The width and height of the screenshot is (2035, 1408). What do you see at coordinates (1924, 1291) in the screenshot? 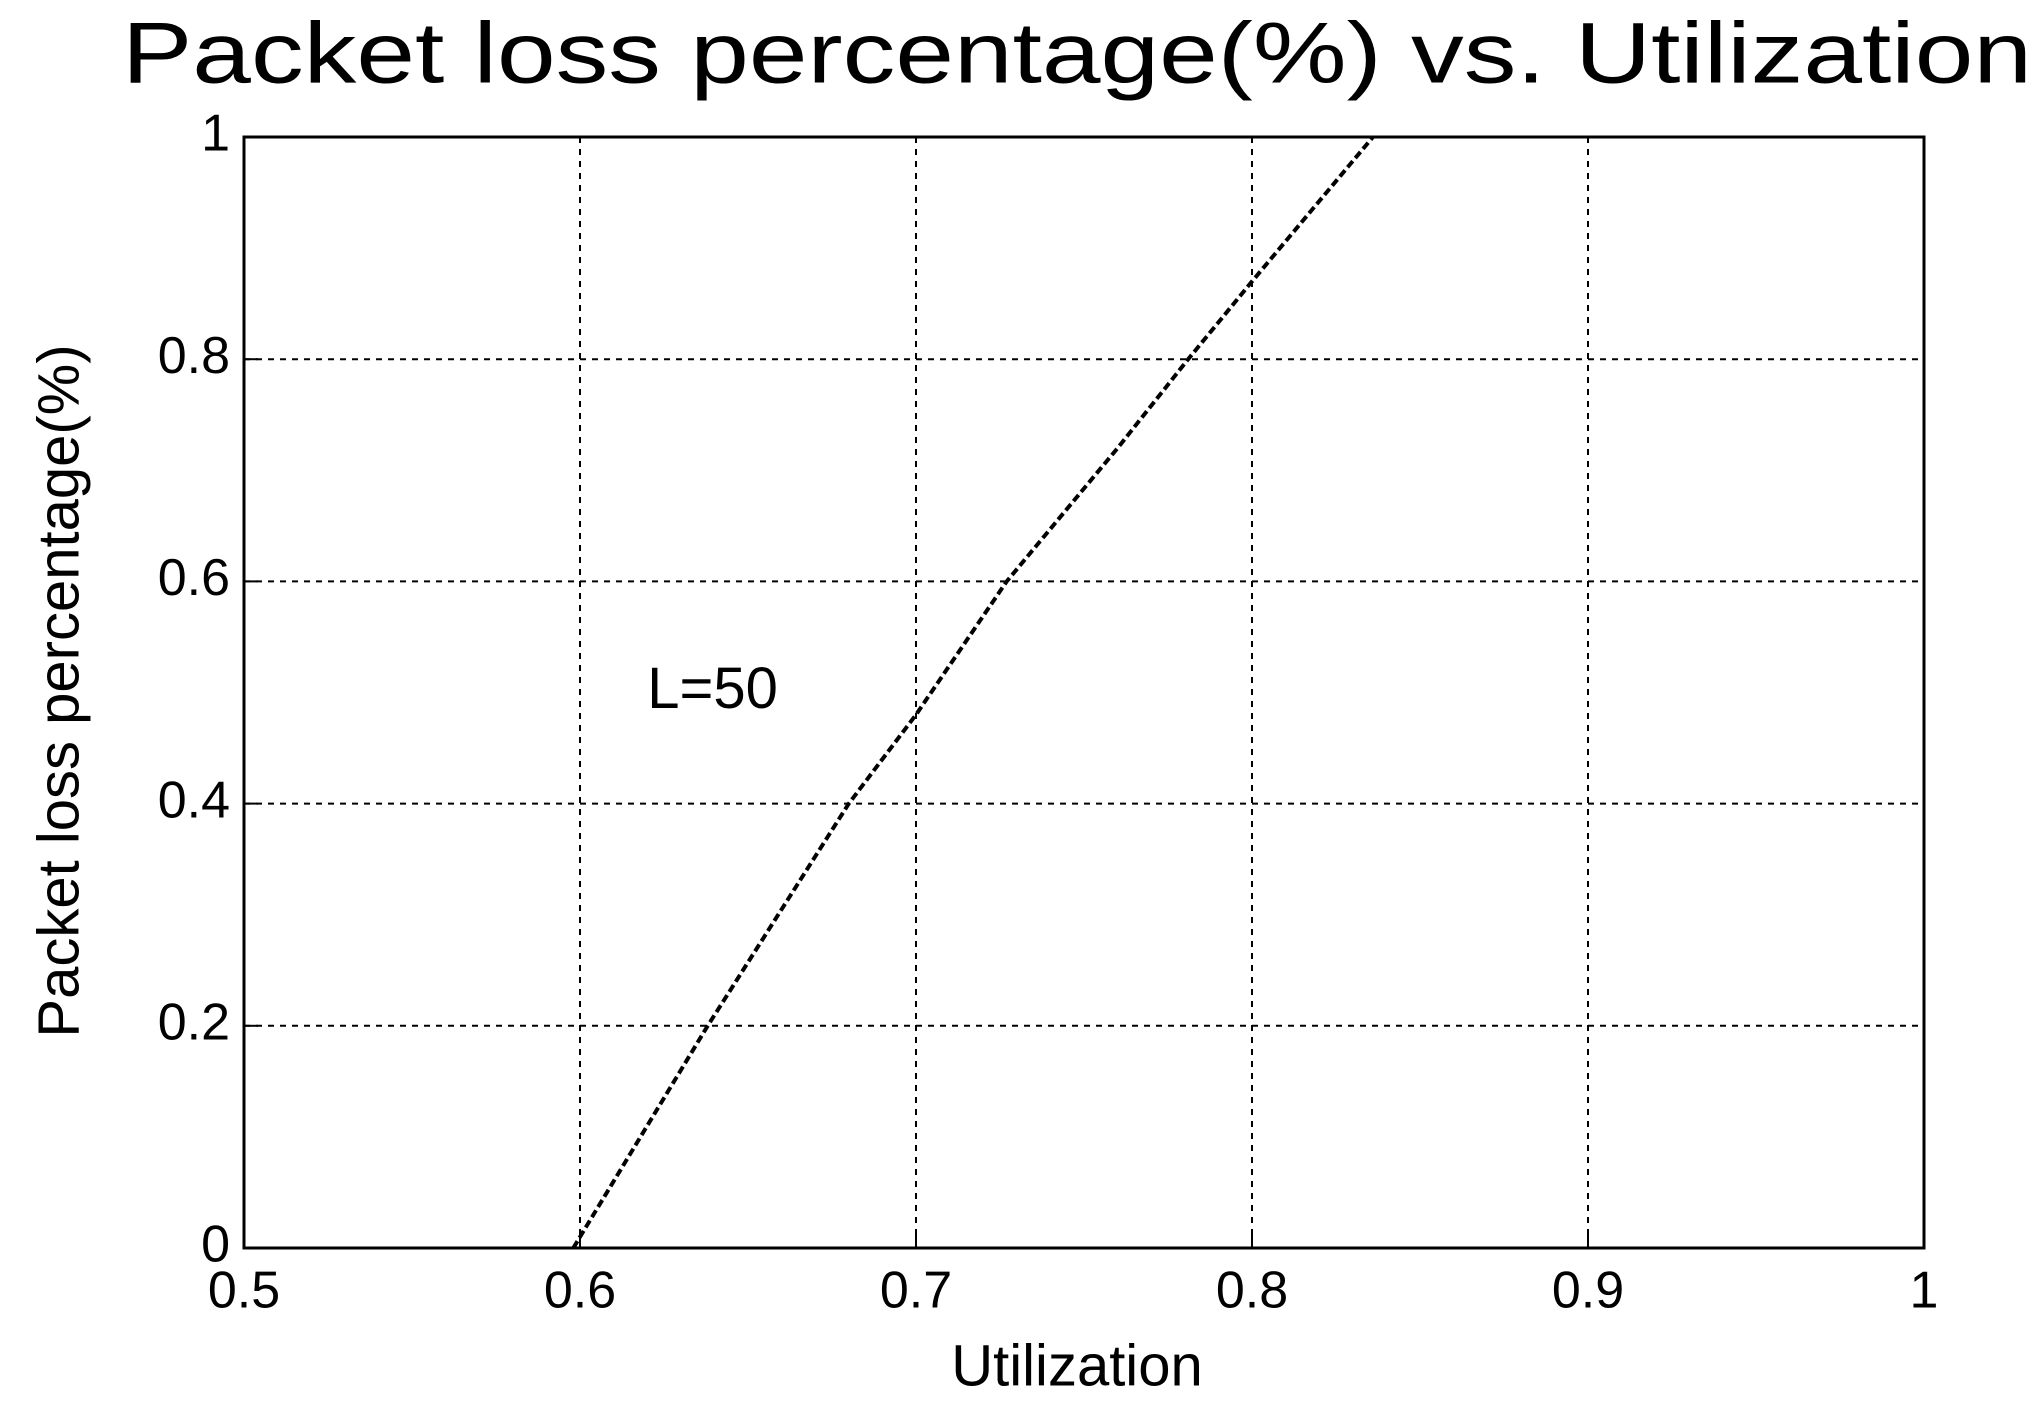
I see `x-tick-label: 1` at bounding box center [1924, 1291].